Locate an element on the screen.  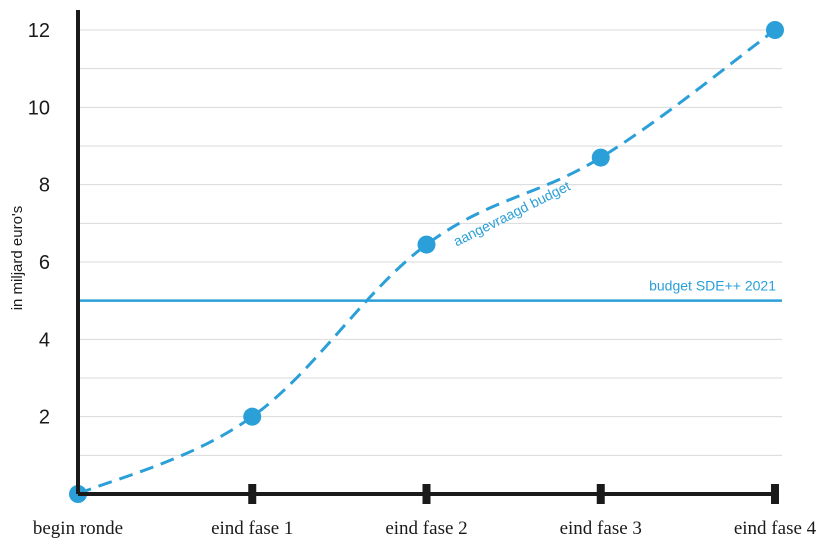
y-axis-ticks: 2 4 6 8 10 12 is located at coordinates (39, 224).